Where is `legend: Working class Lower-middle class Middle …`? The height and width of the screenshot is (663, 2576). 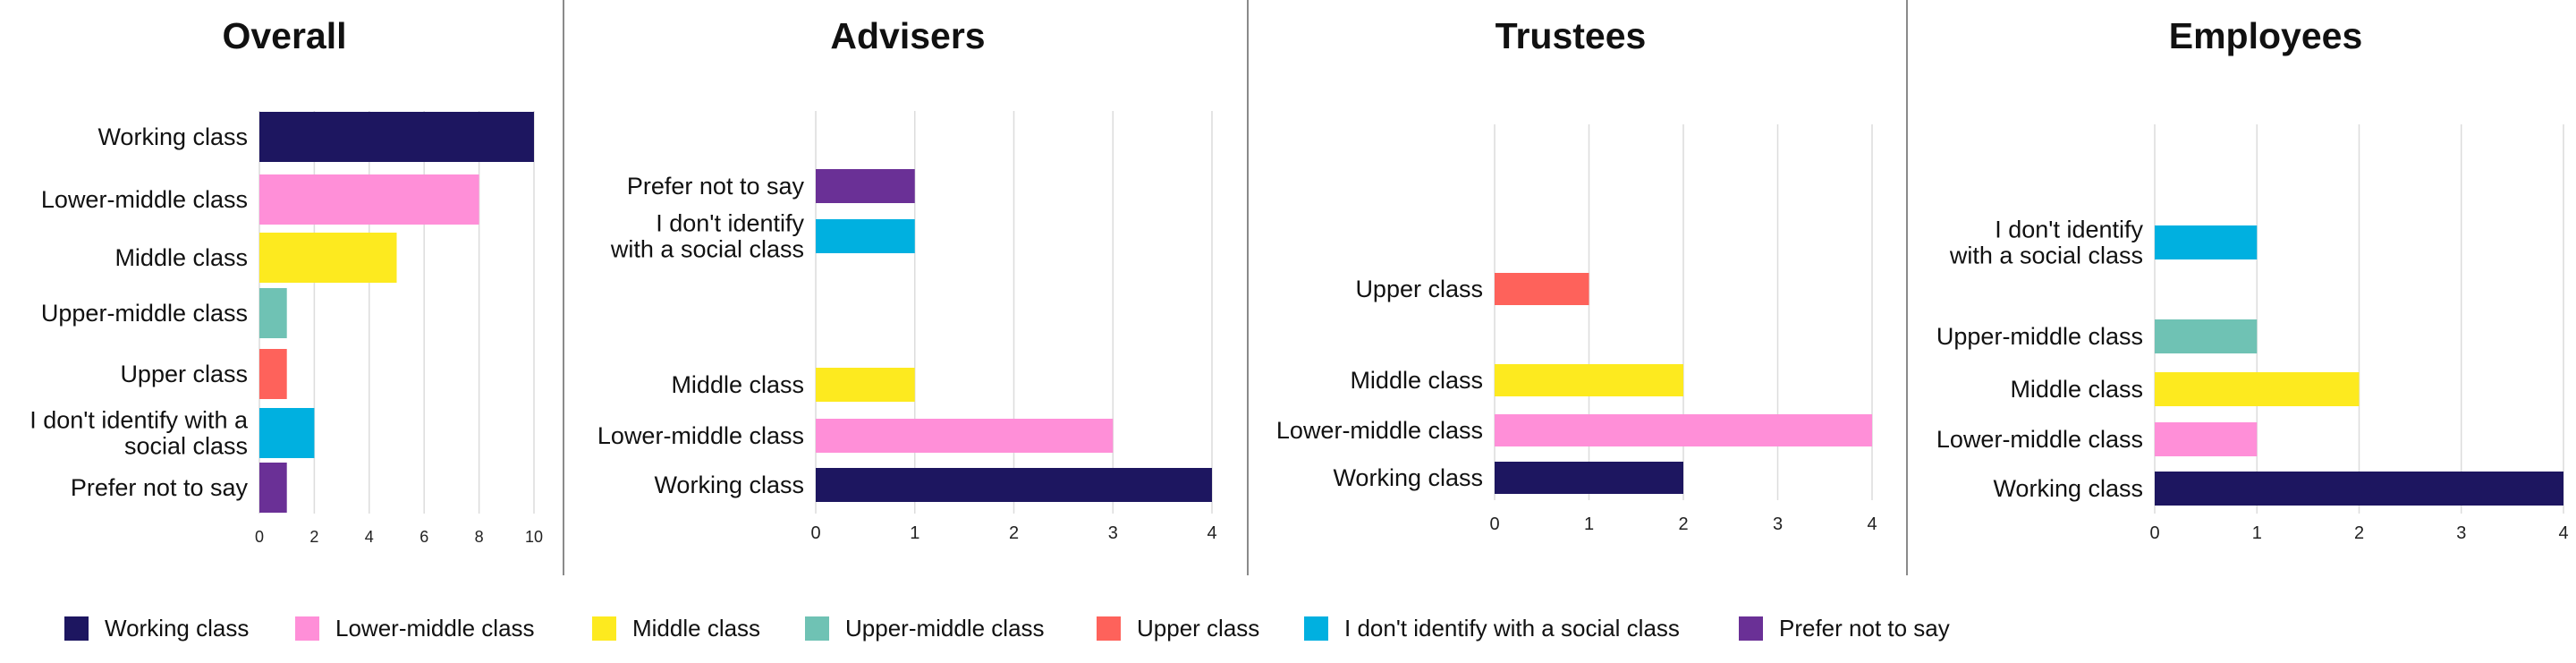 legend: Working class Lower-middle class Middle … is located at coordinates (1288, 628).